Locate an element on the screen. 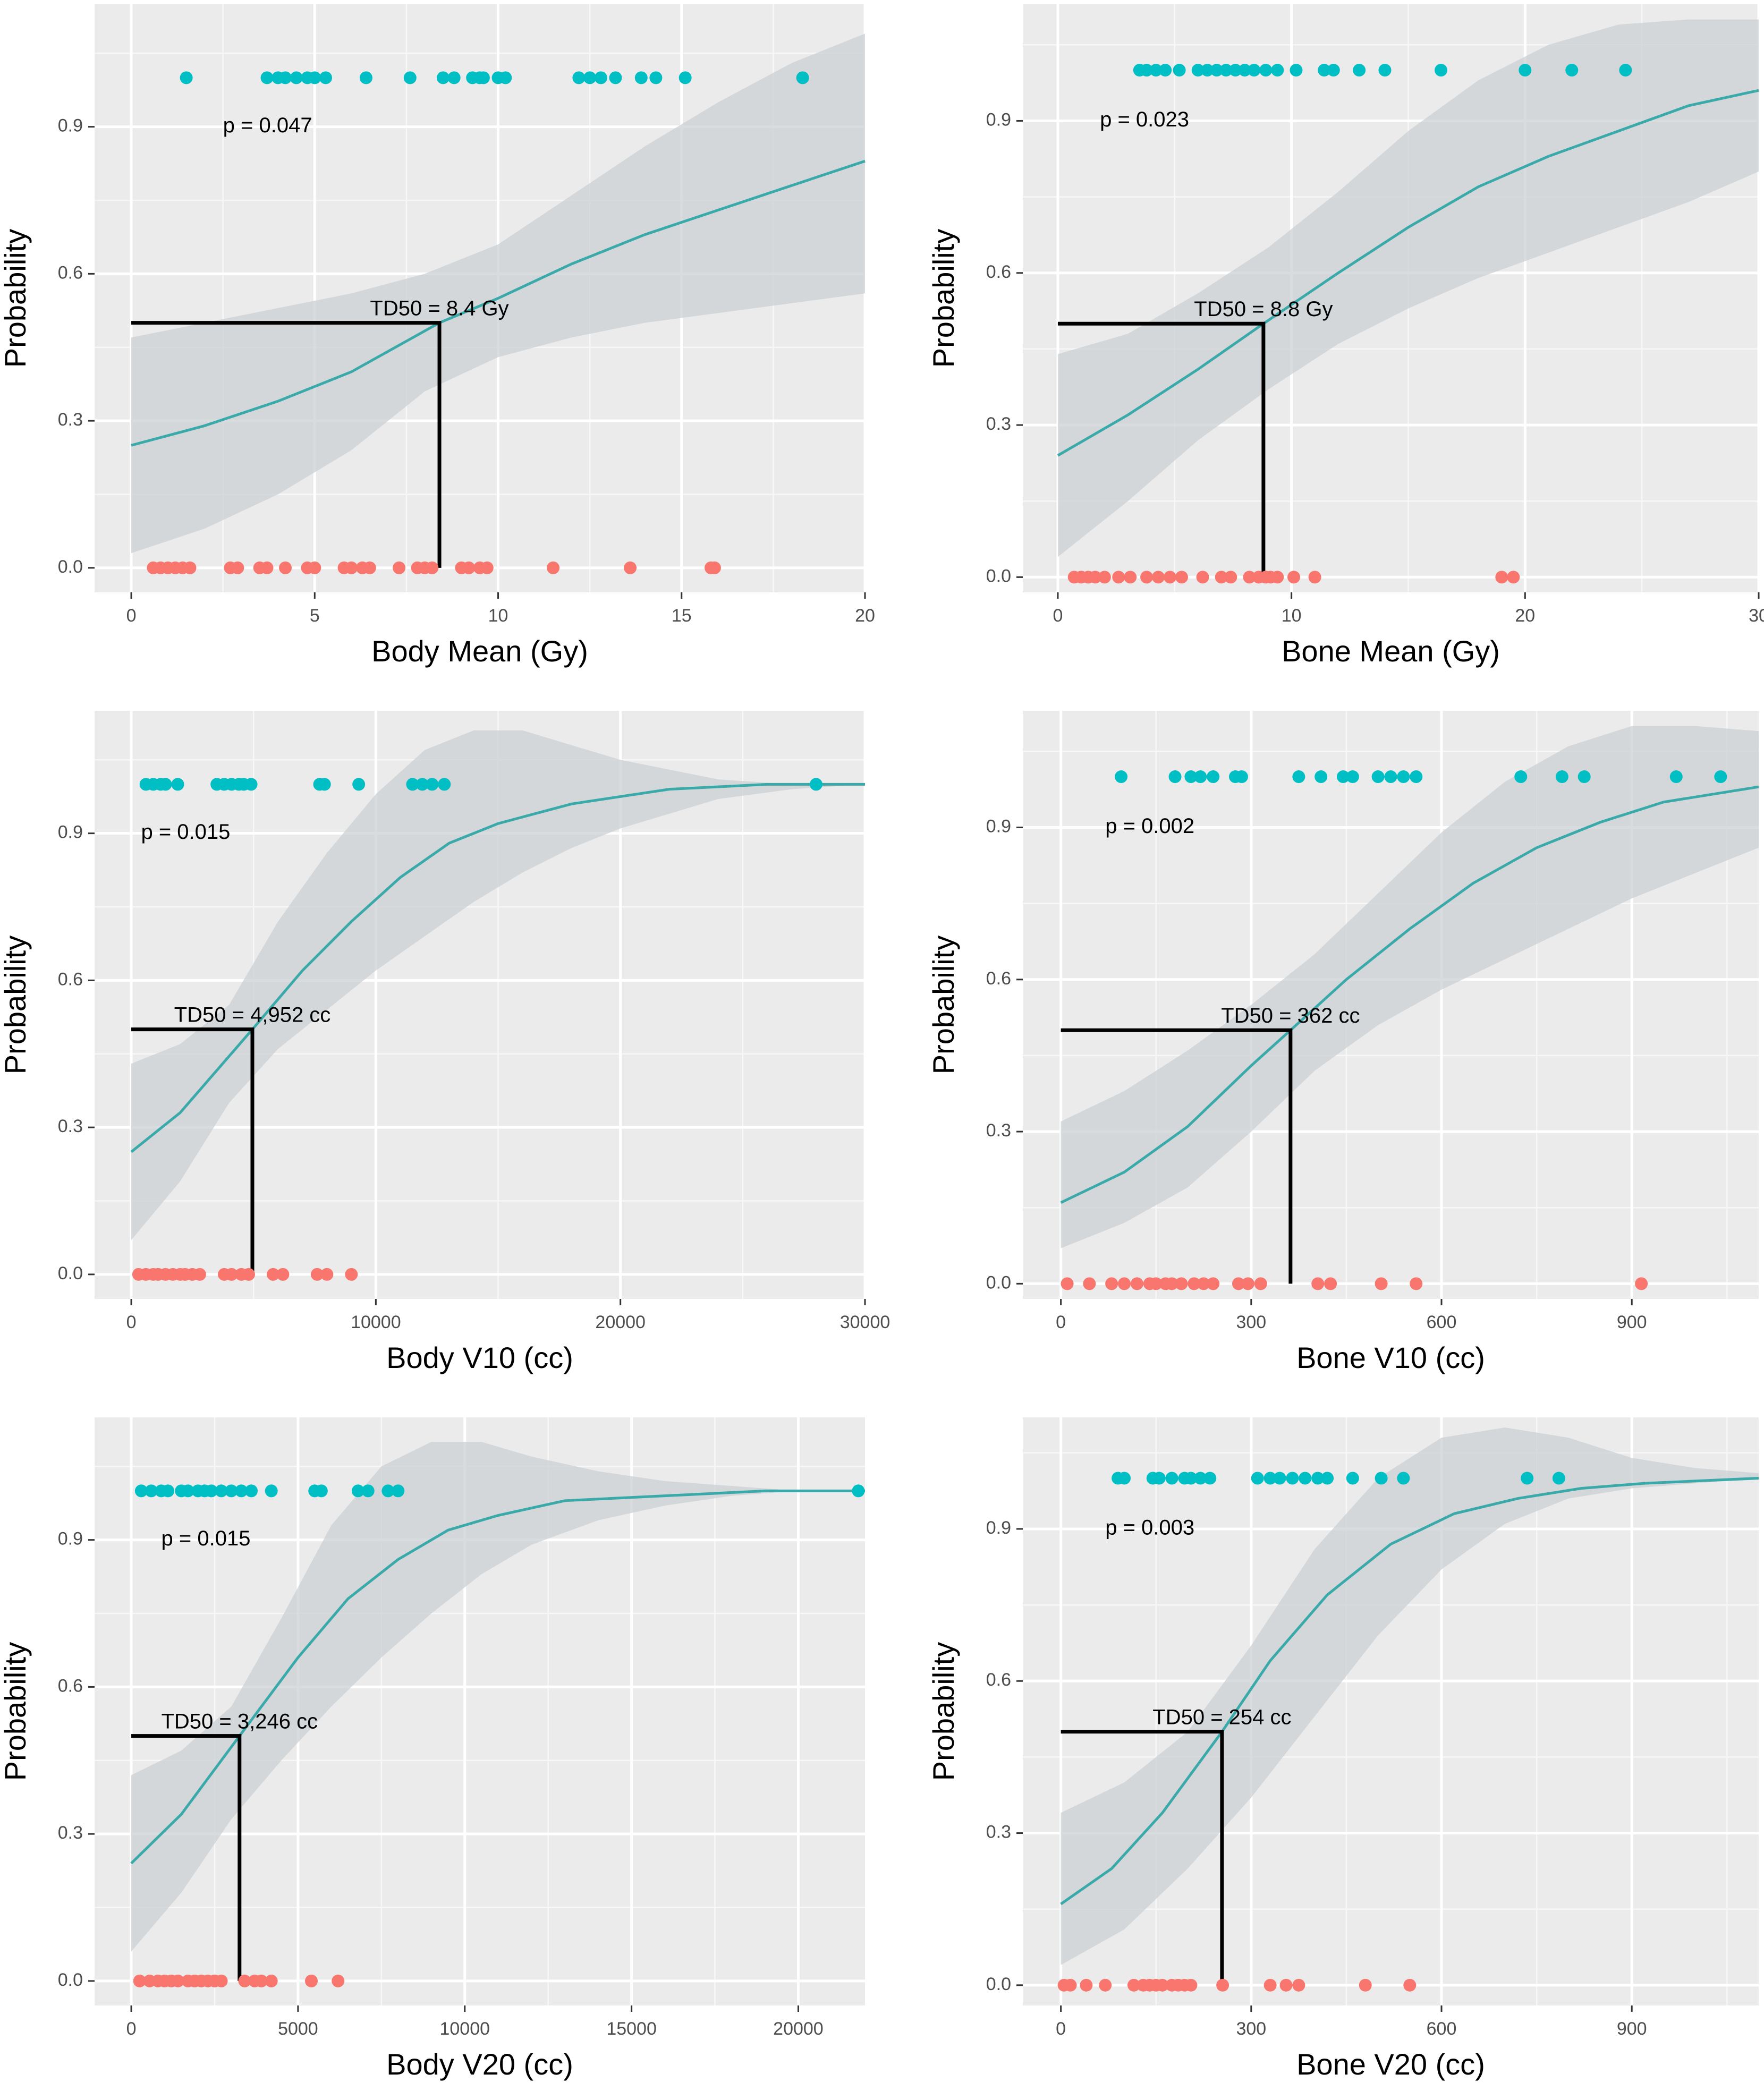 The width and height of the screenshot is (1764, 2091). x-axis-title: Bone Mean (Gy) is located at coordinates (1391, 651).